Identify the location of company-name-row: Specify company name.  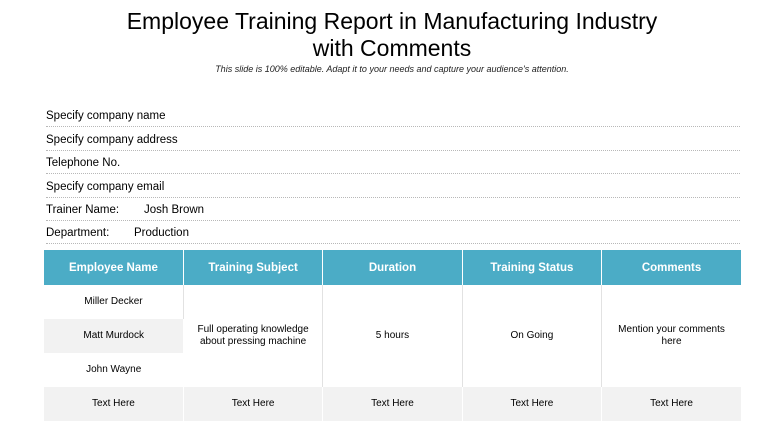
(393, 116).